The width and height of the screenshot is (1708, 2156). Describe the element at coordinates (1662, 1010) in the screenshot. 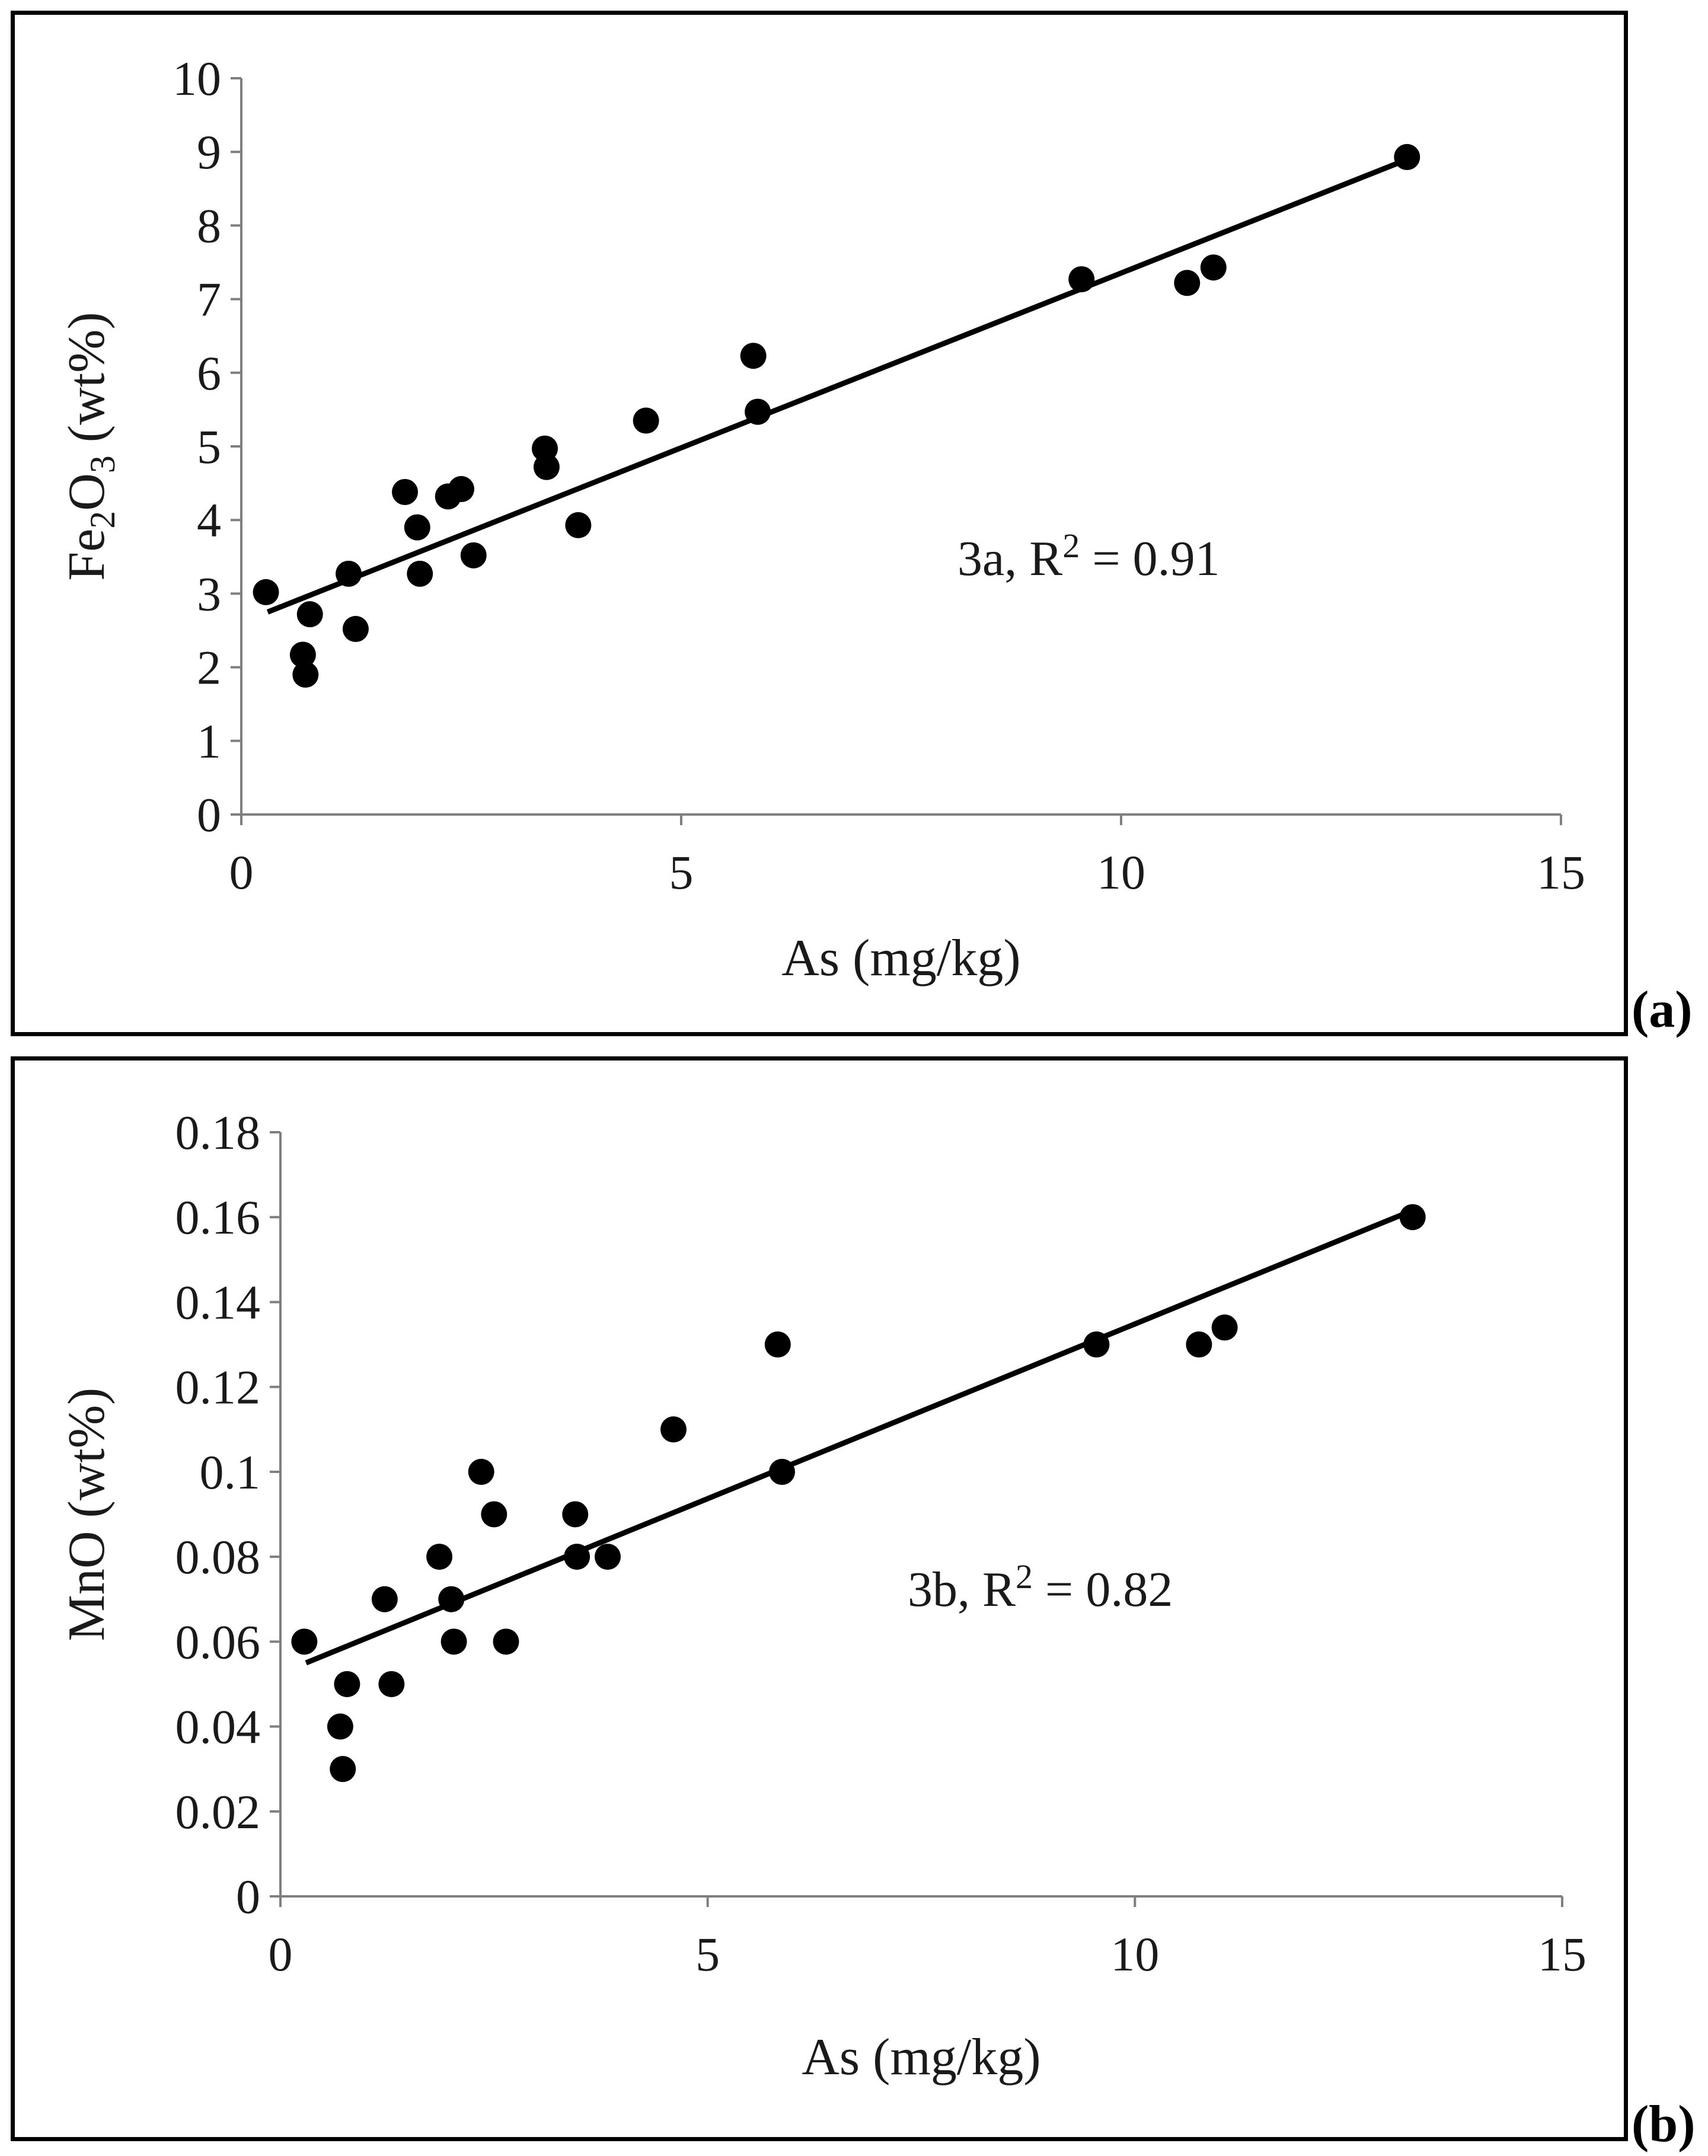

I see `panel-label-a: (a)` at that location.